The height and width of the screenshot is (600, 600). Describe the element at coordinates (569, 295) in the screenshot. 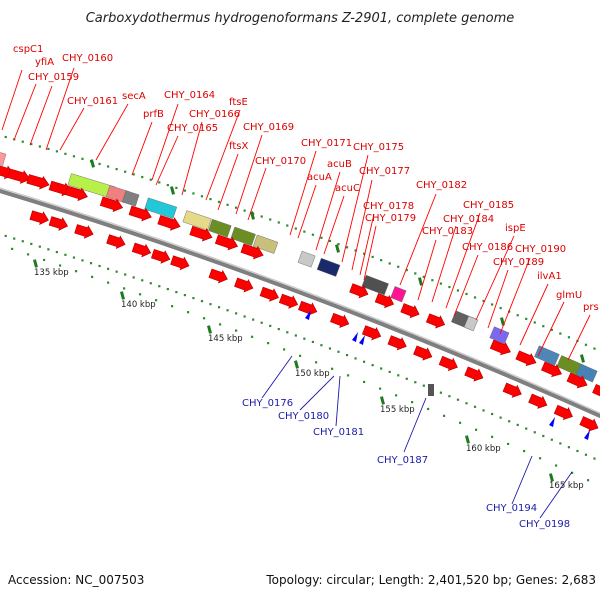

I see `gene-label: glmU` at that location.